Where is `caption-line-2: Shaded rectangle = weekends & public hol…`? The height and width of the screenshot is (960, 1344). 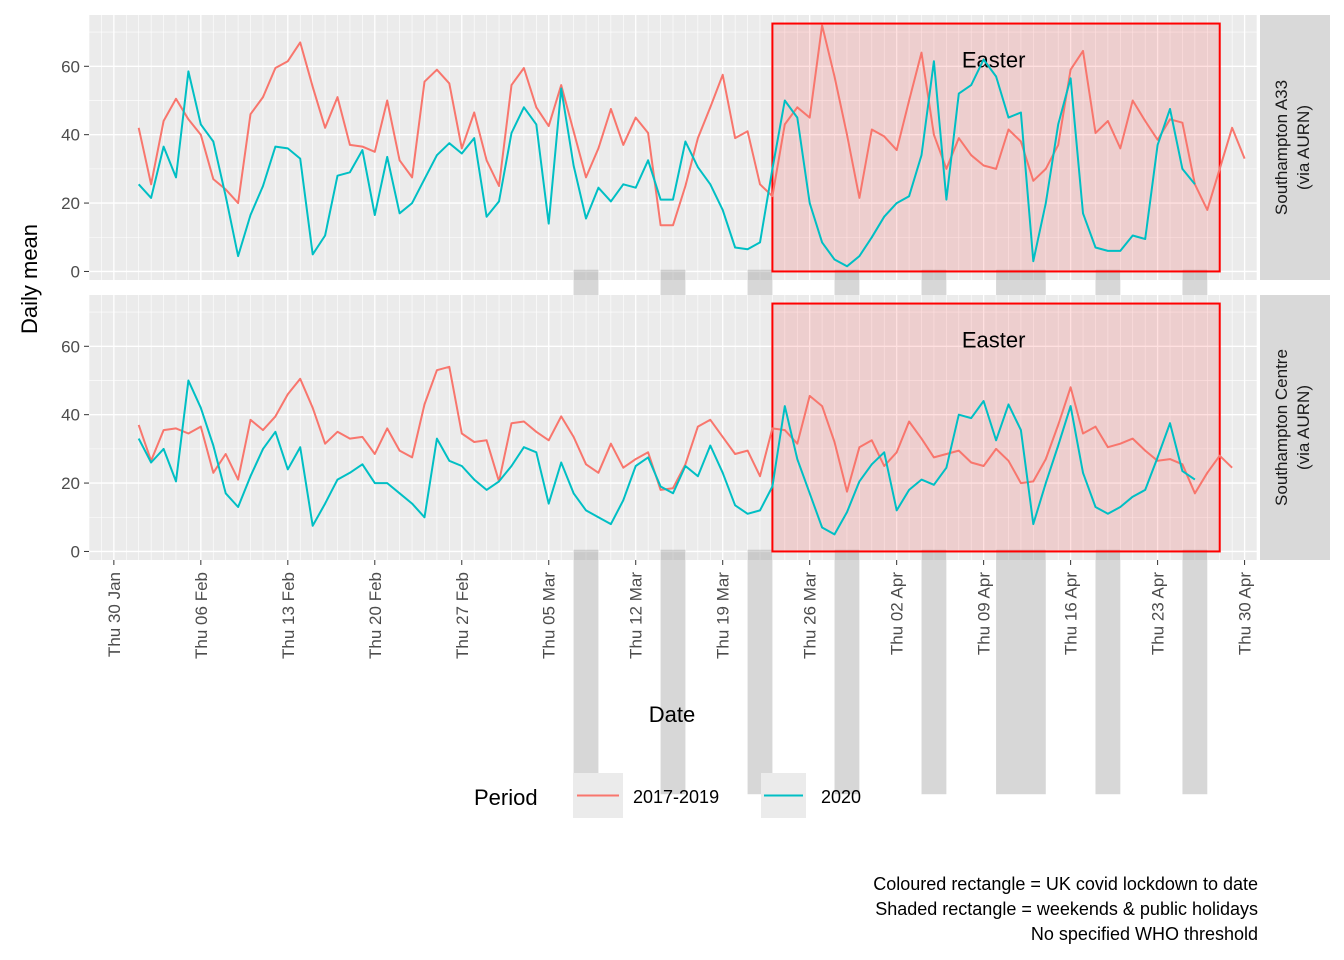
caption-line-2: Shaded rectangle = weekends & public hol… is located at coordinates (1066, 909).